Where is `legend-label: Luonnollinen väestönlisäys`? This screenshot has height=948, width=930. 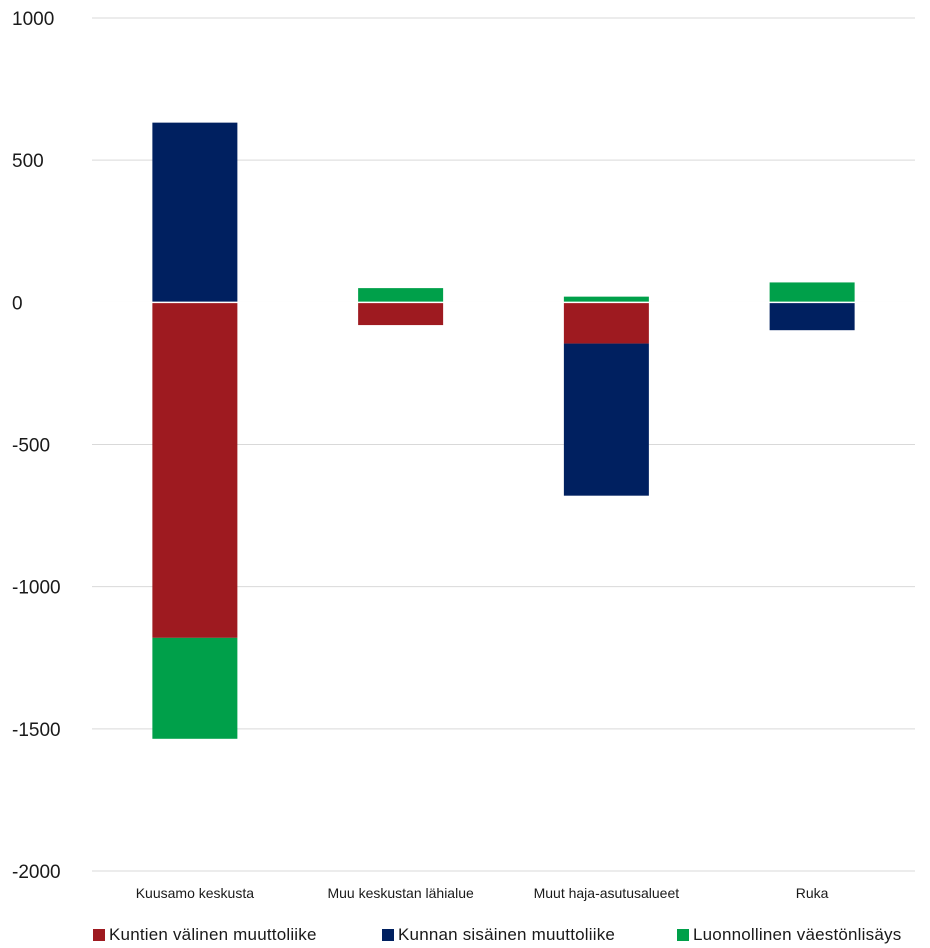 legend-label: Luonnollinen väestönlisäys is located at coordinates (797, 934).